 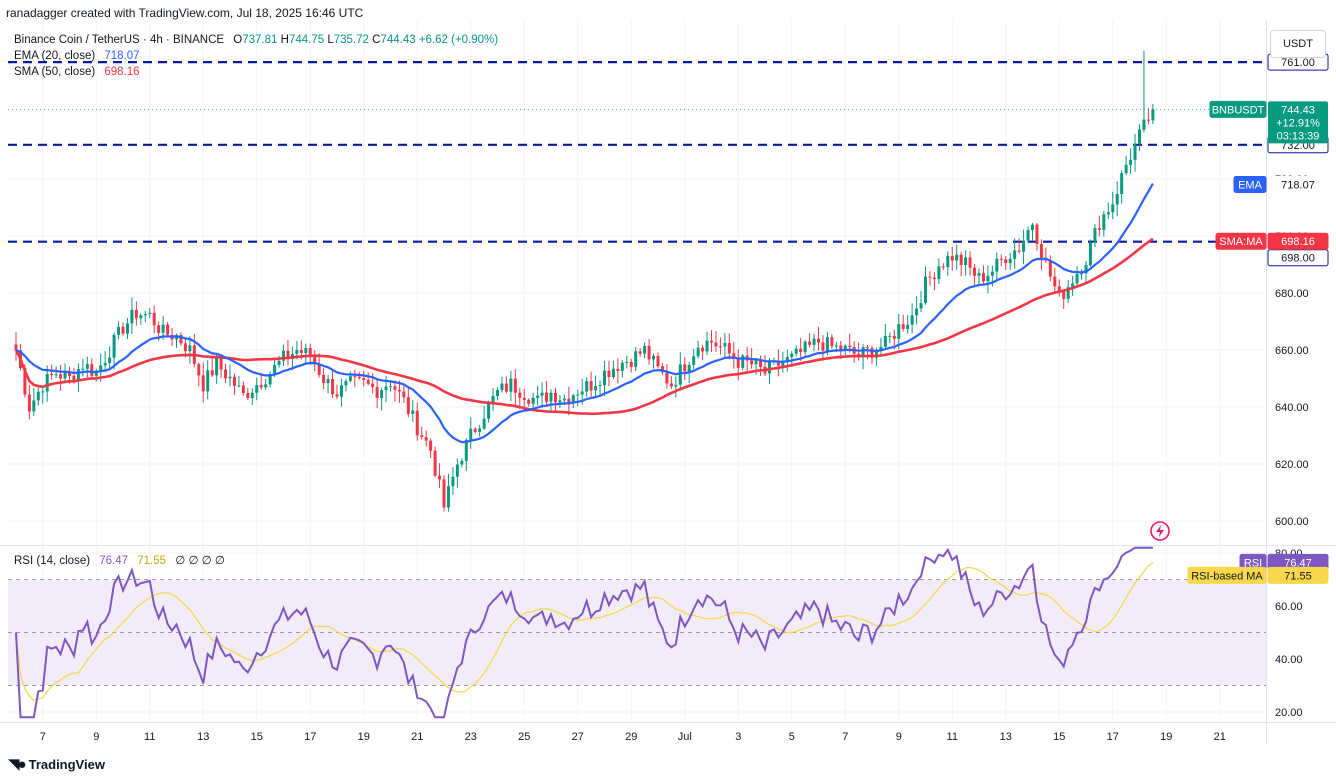 What do you see at coordinates (1253, 563) in the screenshot?
I see `rsi-name-tag-text: RSI` at bounding box center [1253, 563].